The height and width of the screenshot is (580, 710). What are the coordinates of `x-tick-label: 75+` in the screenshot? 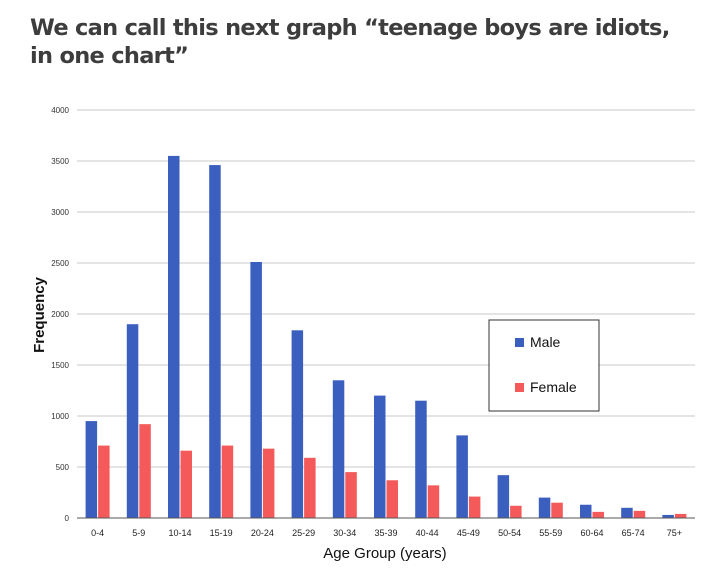 It's located at (674, 533).